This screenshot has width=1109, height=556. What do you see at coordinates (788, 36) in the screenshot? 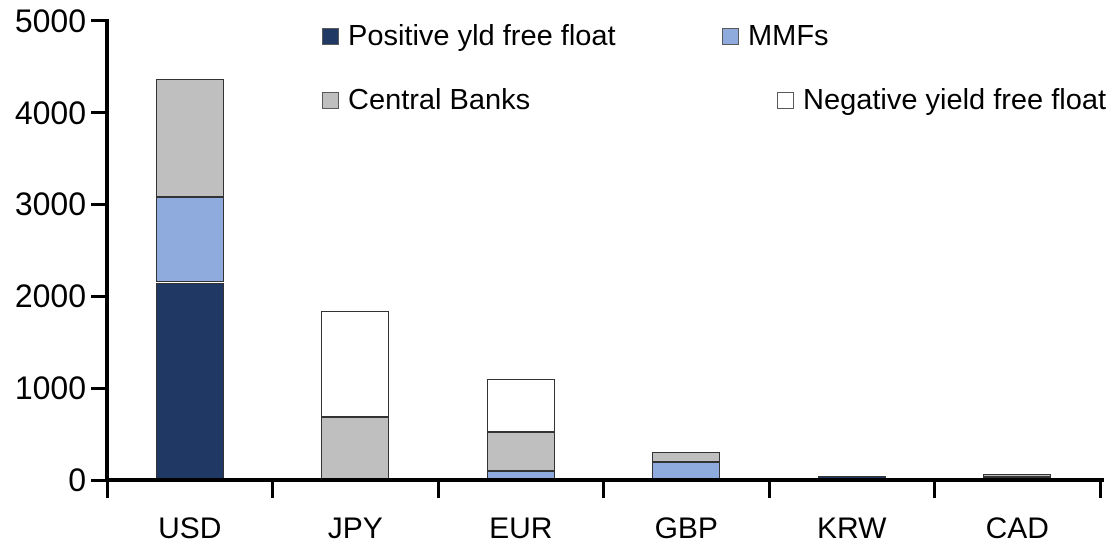
I see `legend-label: MMFs` at bounding box center [788, 36].